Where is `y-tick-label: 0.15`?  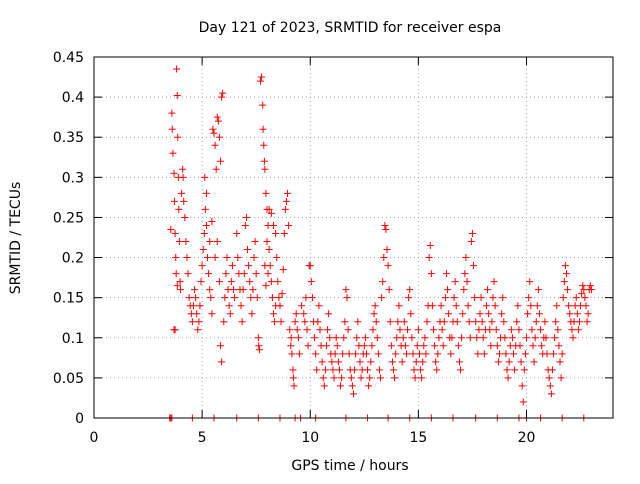
y-tick-label: 0.15 is located at coordinates (68, 299).